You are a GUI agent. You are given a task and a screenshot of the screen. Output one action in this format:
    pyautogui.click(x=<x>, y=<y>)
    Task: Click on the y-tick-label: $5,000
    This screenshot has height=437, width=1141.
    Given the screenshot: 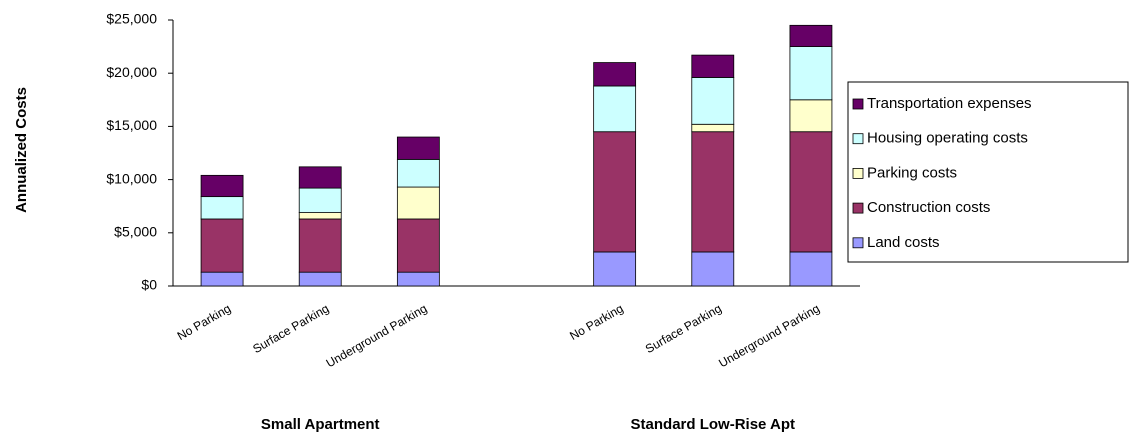 What is the action you would take?
    pyautogui.click(x=135, y=232)
    